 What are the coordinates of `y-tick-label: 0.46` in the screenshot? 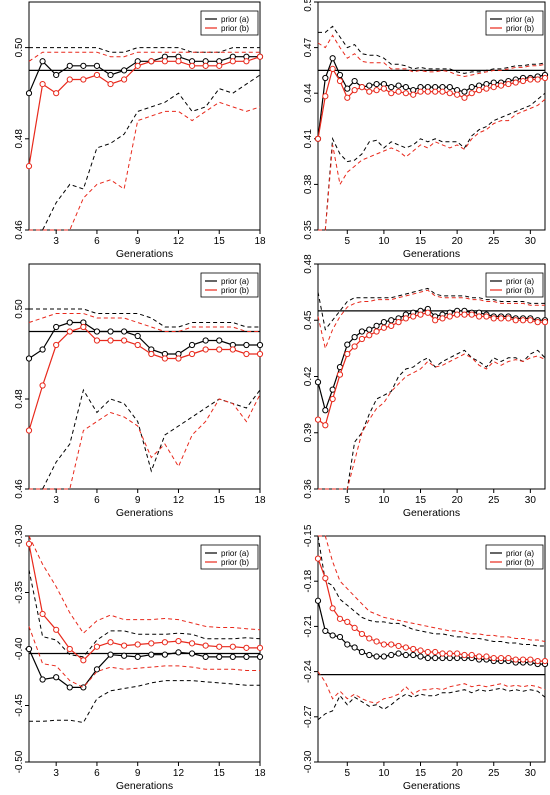 It's located at (19, 489).